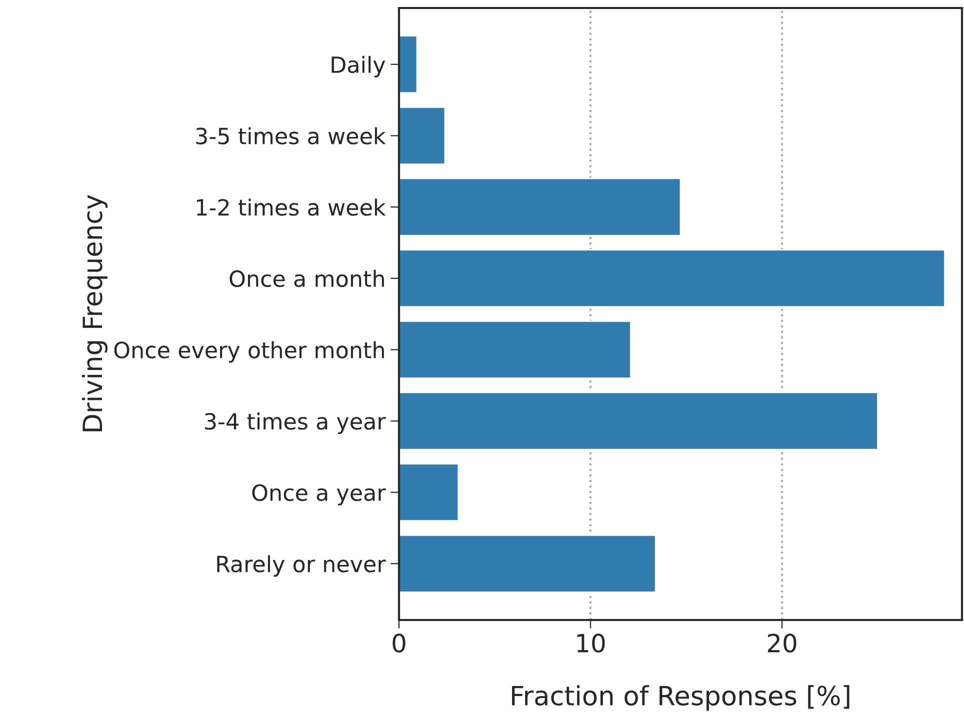  What do you see at coordinates (591, 643) in the screenshot?
I see `x-tick-label: 10` at bounding box center [591, 643].